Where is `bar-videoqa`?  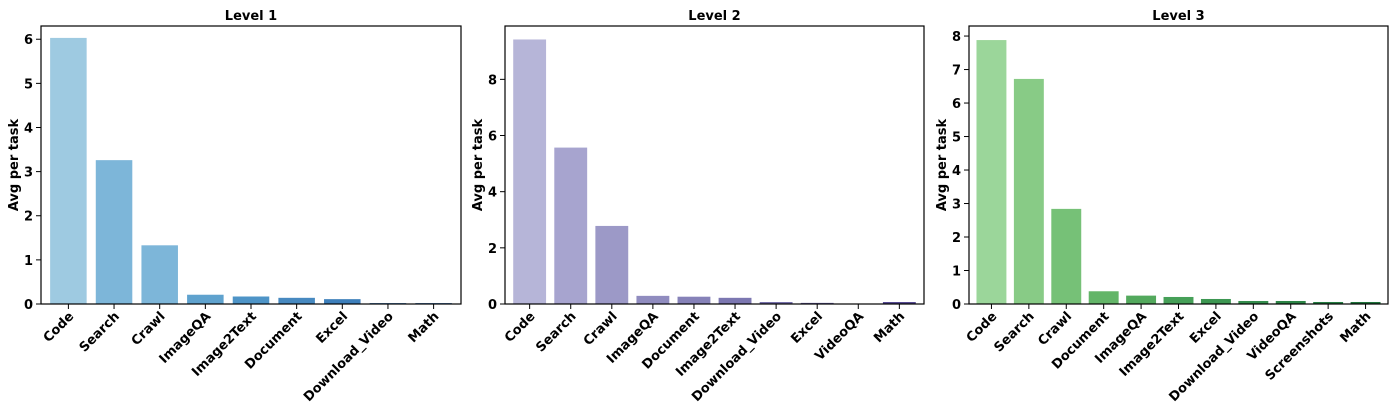
bar-videoqa is located at coordinates (1290, 302).